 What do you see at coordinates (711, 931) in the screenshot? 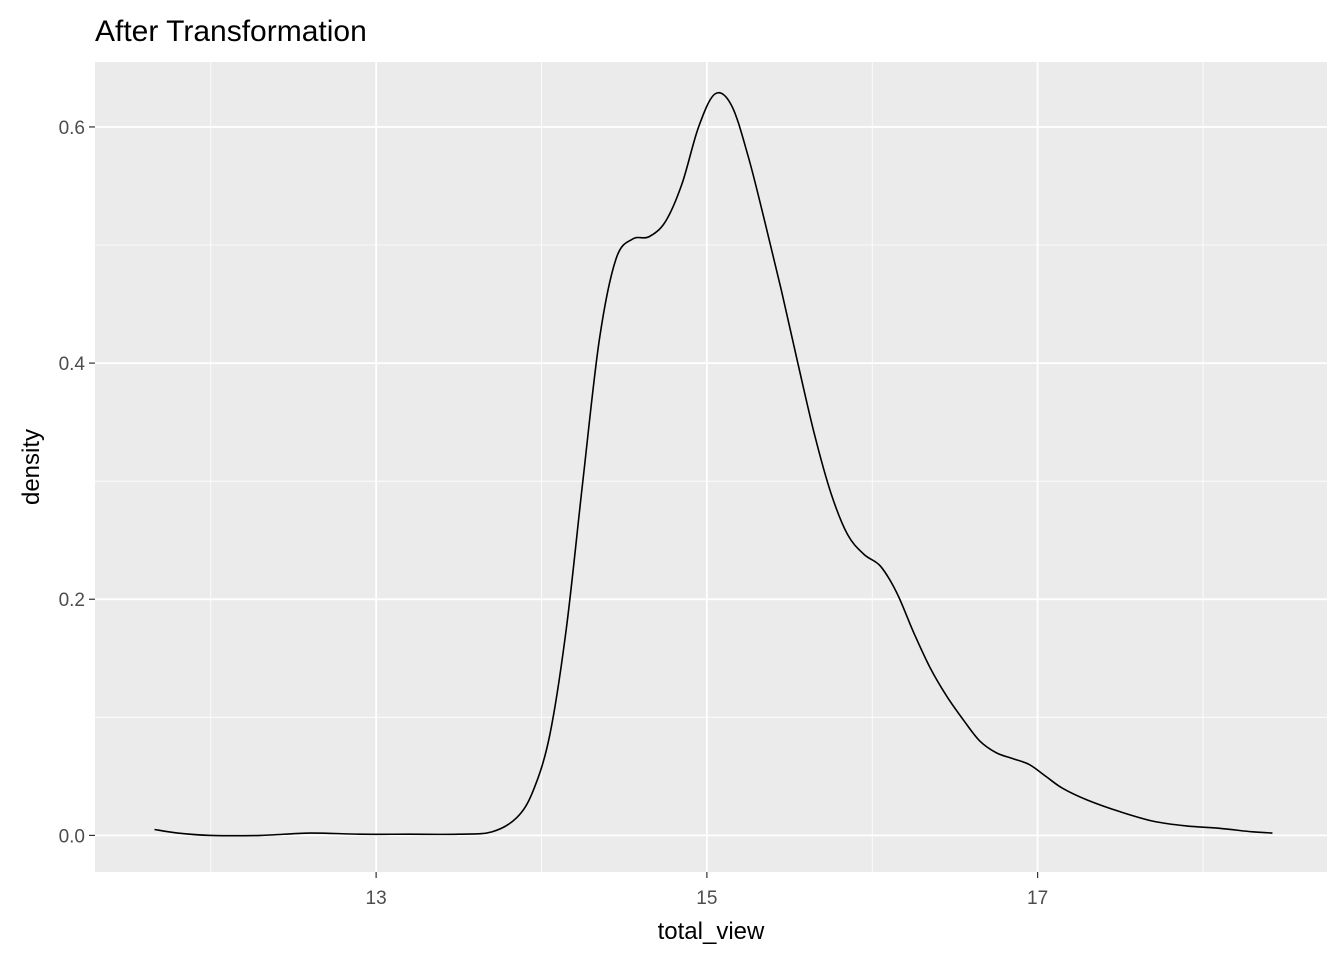
I see `x-axis-title: total_view` at bounding box center [711, 931].